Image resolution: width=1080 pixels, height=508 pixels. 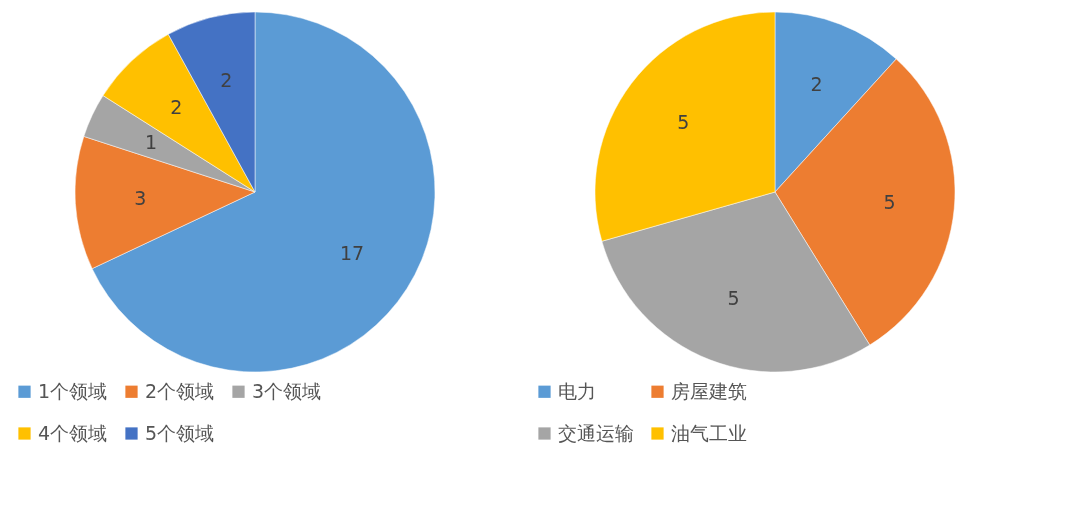 What do you see at coordinates (180, 390) in the screenshot?
I see `legend-label: 2个领域` at bounding box center [180, 390].